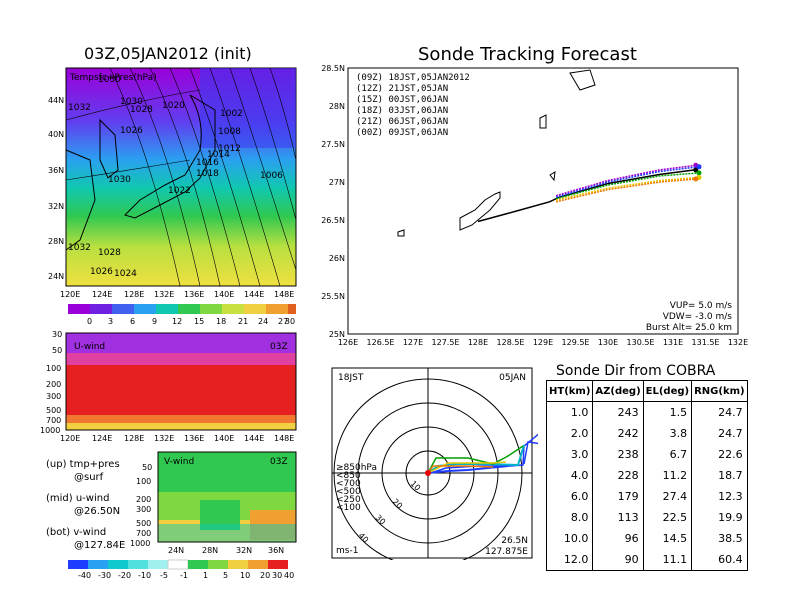 The height and width of the screenshot is (612, 792). Describe the element at coordinates (56, 134) in the screenshot. I see `svg-text: 40N` at that location.